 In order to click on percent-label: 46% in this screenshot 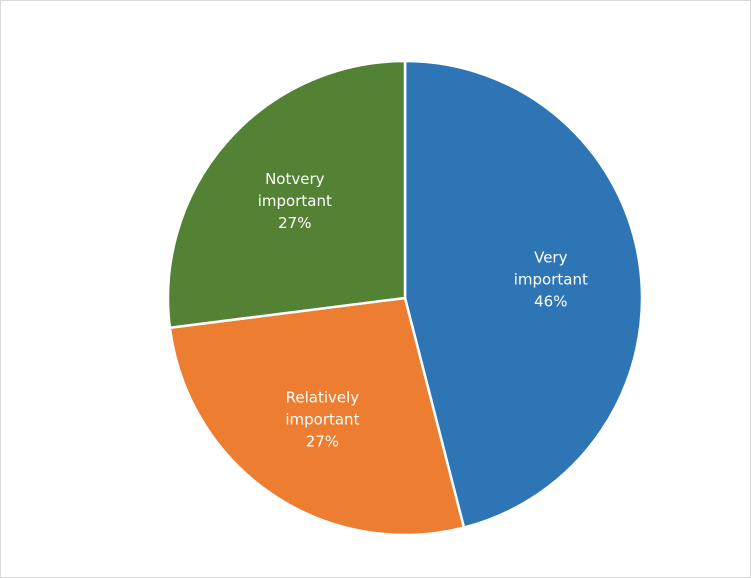, I will do `click(550, 302)`.